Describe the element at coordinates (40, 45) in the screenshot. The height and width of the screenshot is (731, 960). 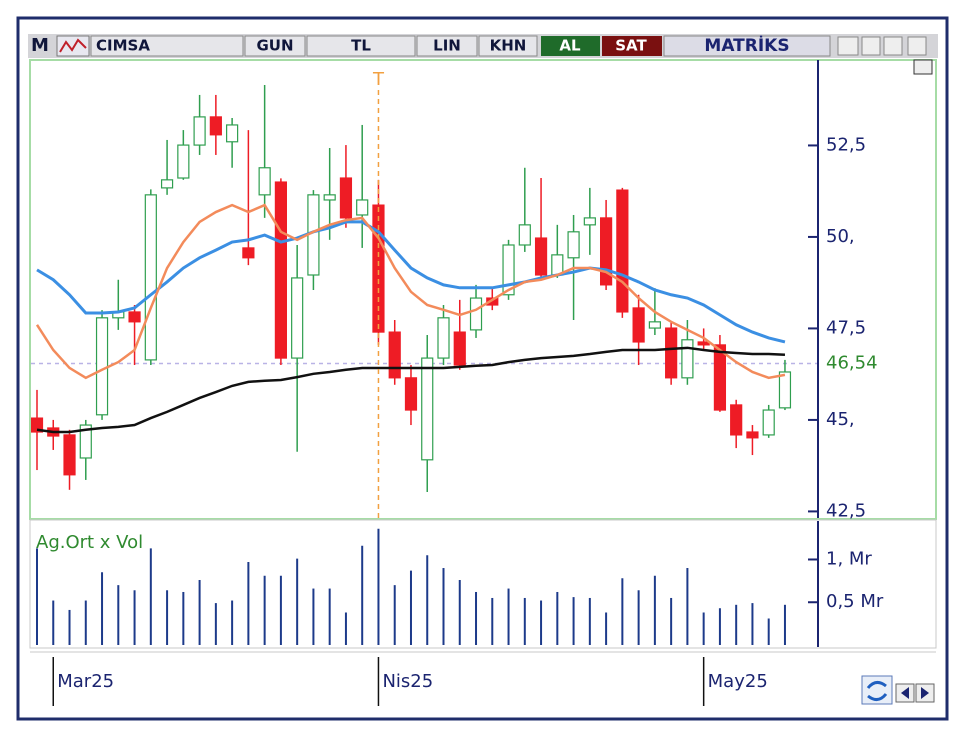
I see `logo: M` at that location.